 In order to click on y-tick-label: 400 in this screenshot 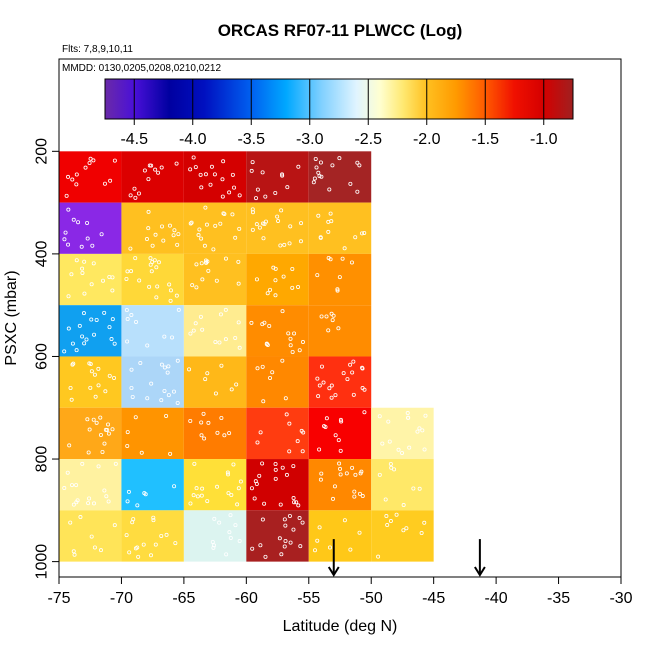, I will do `click(42, 253)`.